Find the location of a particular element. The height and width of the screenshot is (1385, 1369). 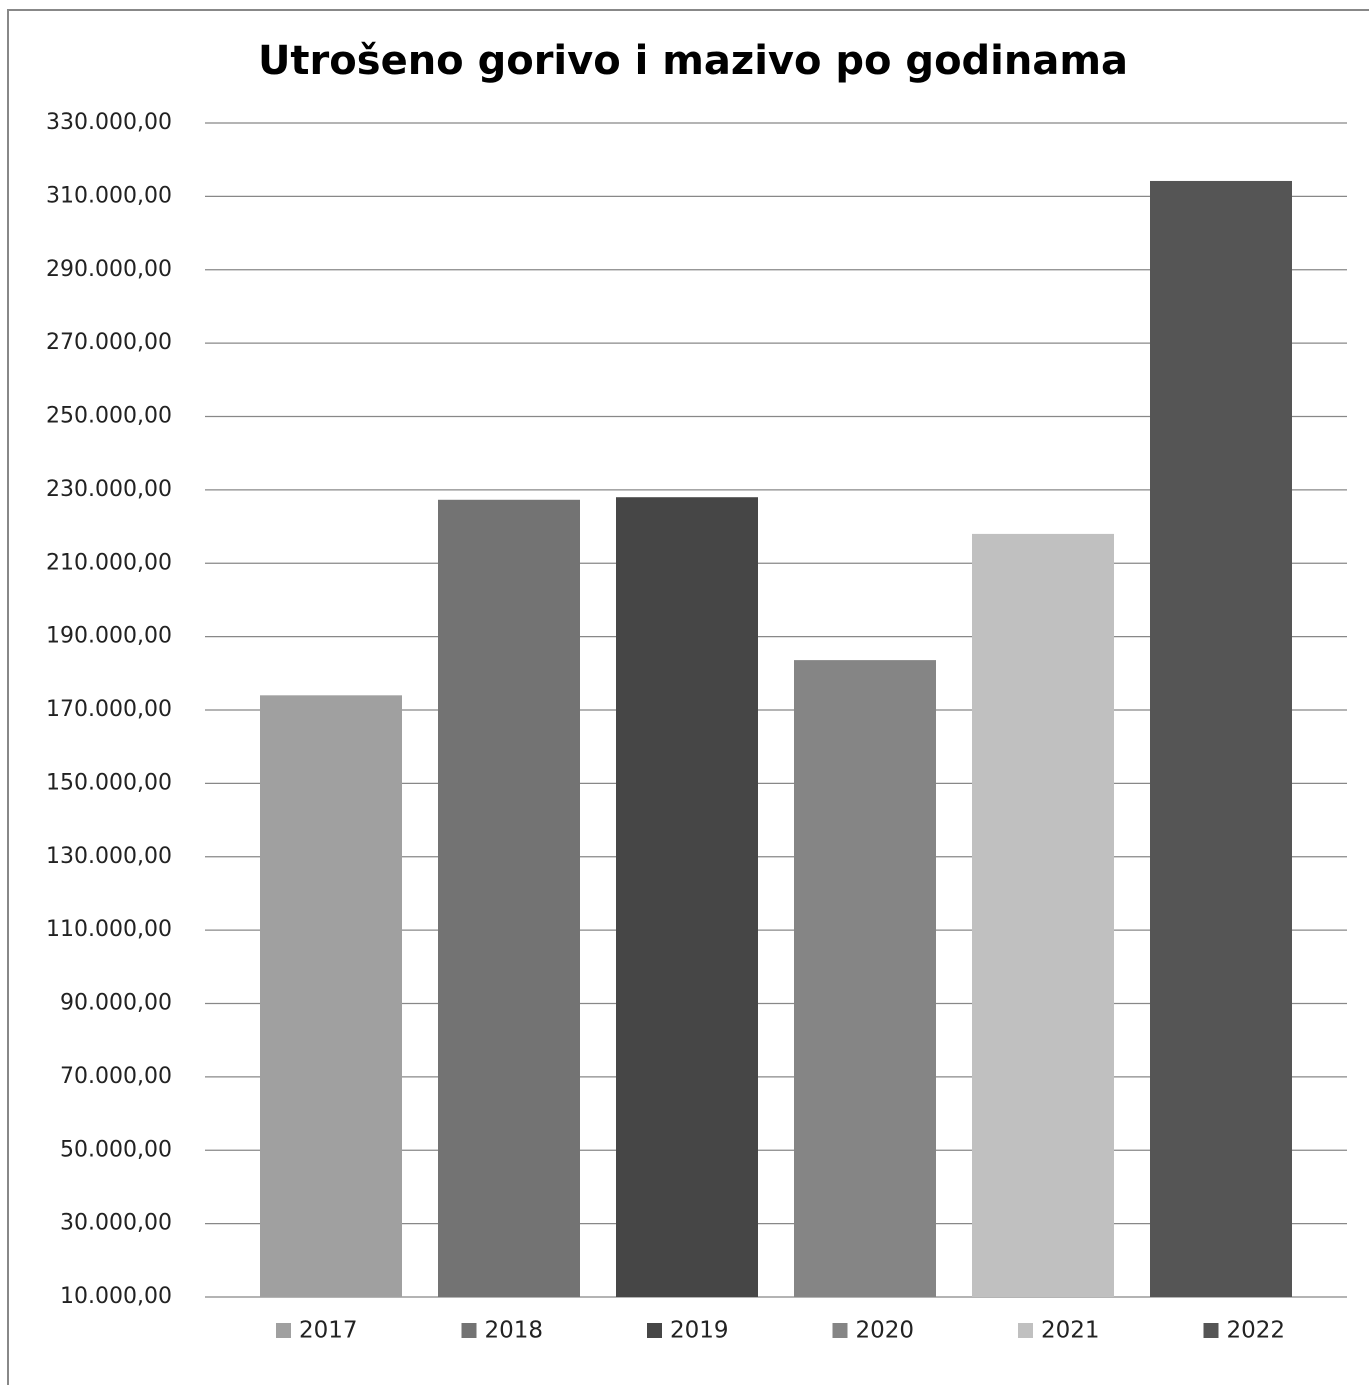

legend-label: 2021 is located at coordinates (1070, 1331).